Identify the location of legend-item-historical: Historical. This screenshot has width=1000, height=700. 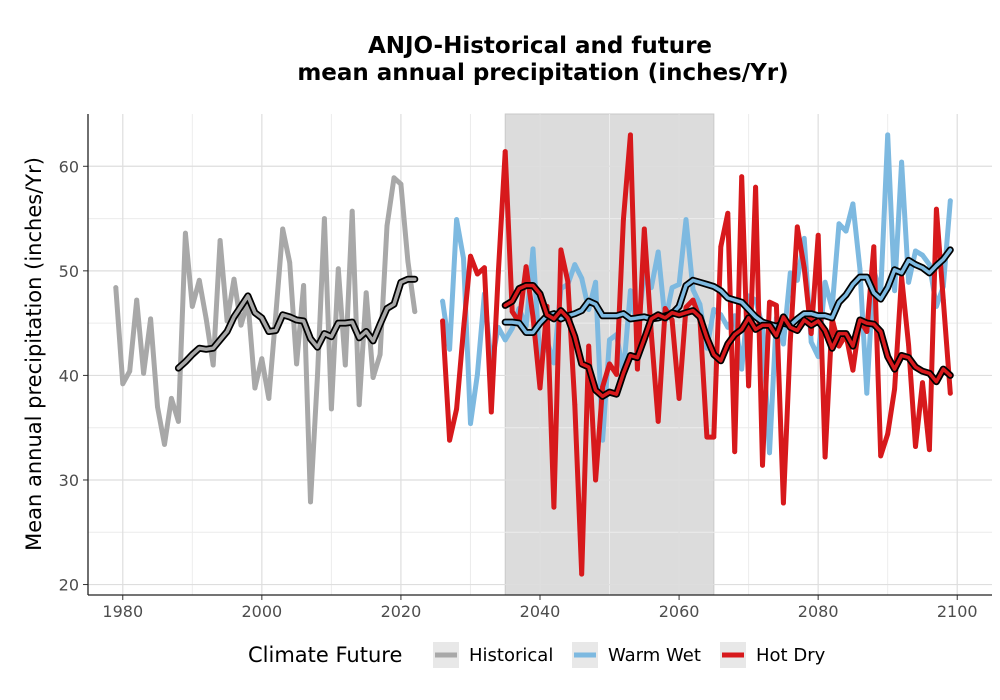
(493, 655).